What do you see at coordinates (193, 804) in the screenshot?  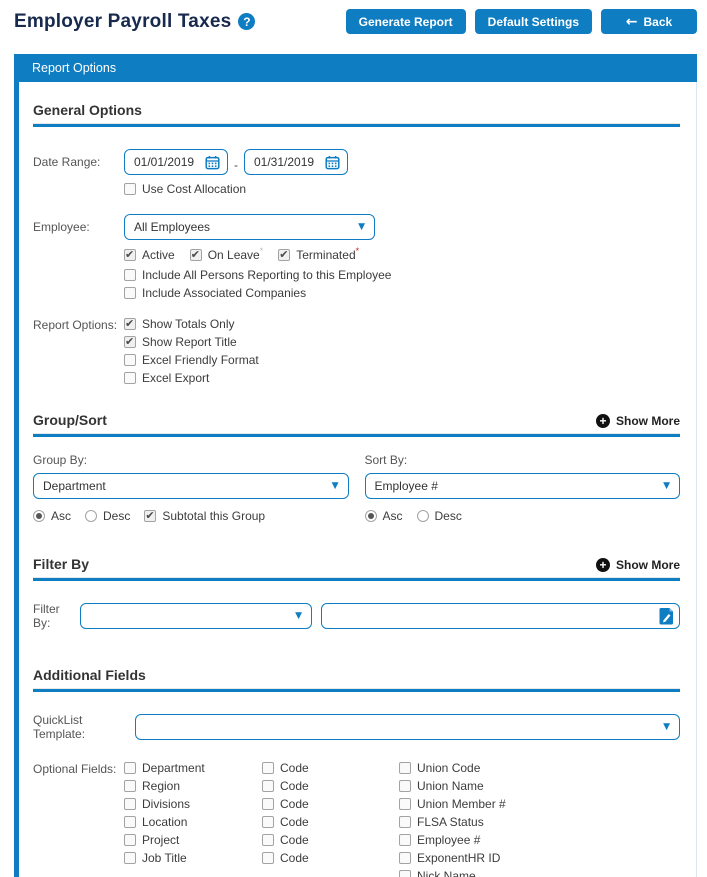 I see `optional-field-checkbox: Divisions` at bounding box center [193, 804].